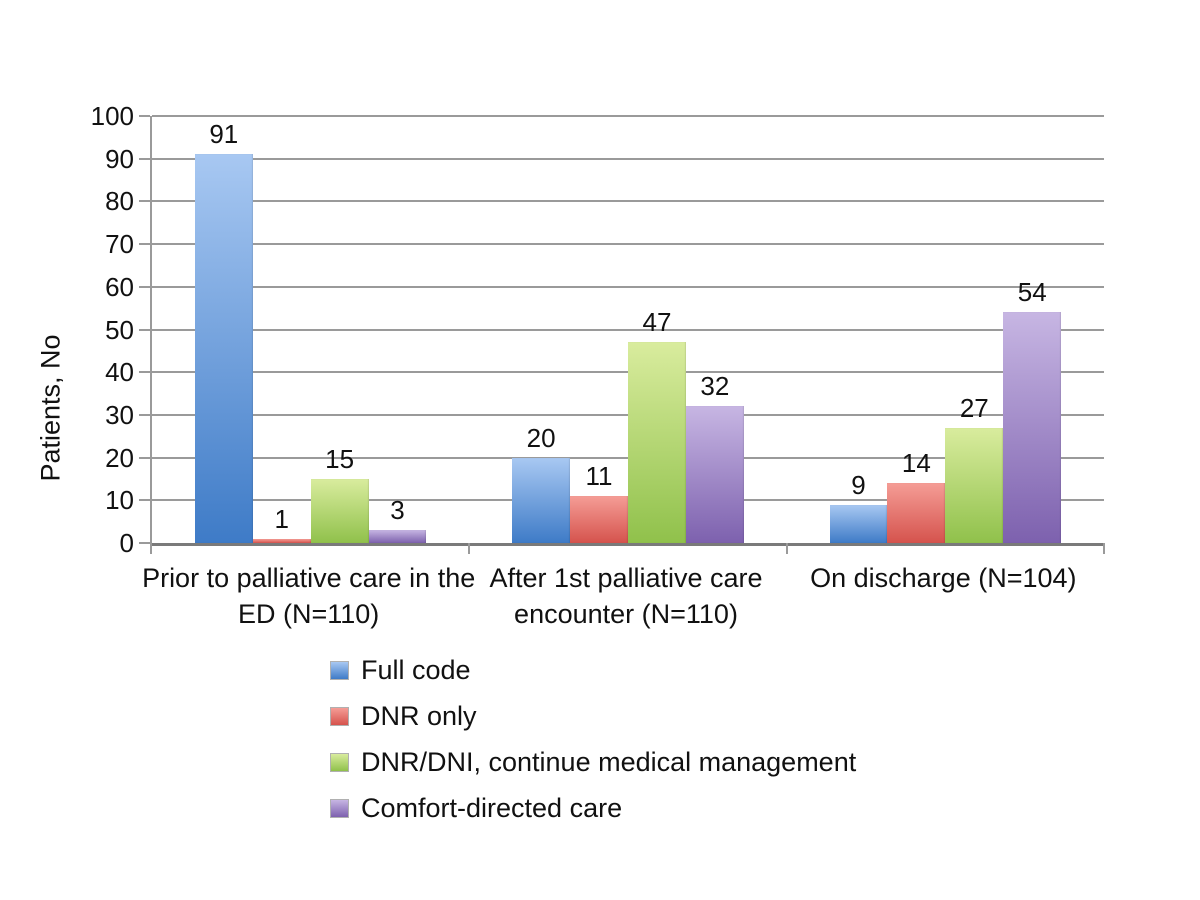 This screenshot has width=1200, height=900. I want to click on legend-swatch-dnr-only, so click(339, 716).